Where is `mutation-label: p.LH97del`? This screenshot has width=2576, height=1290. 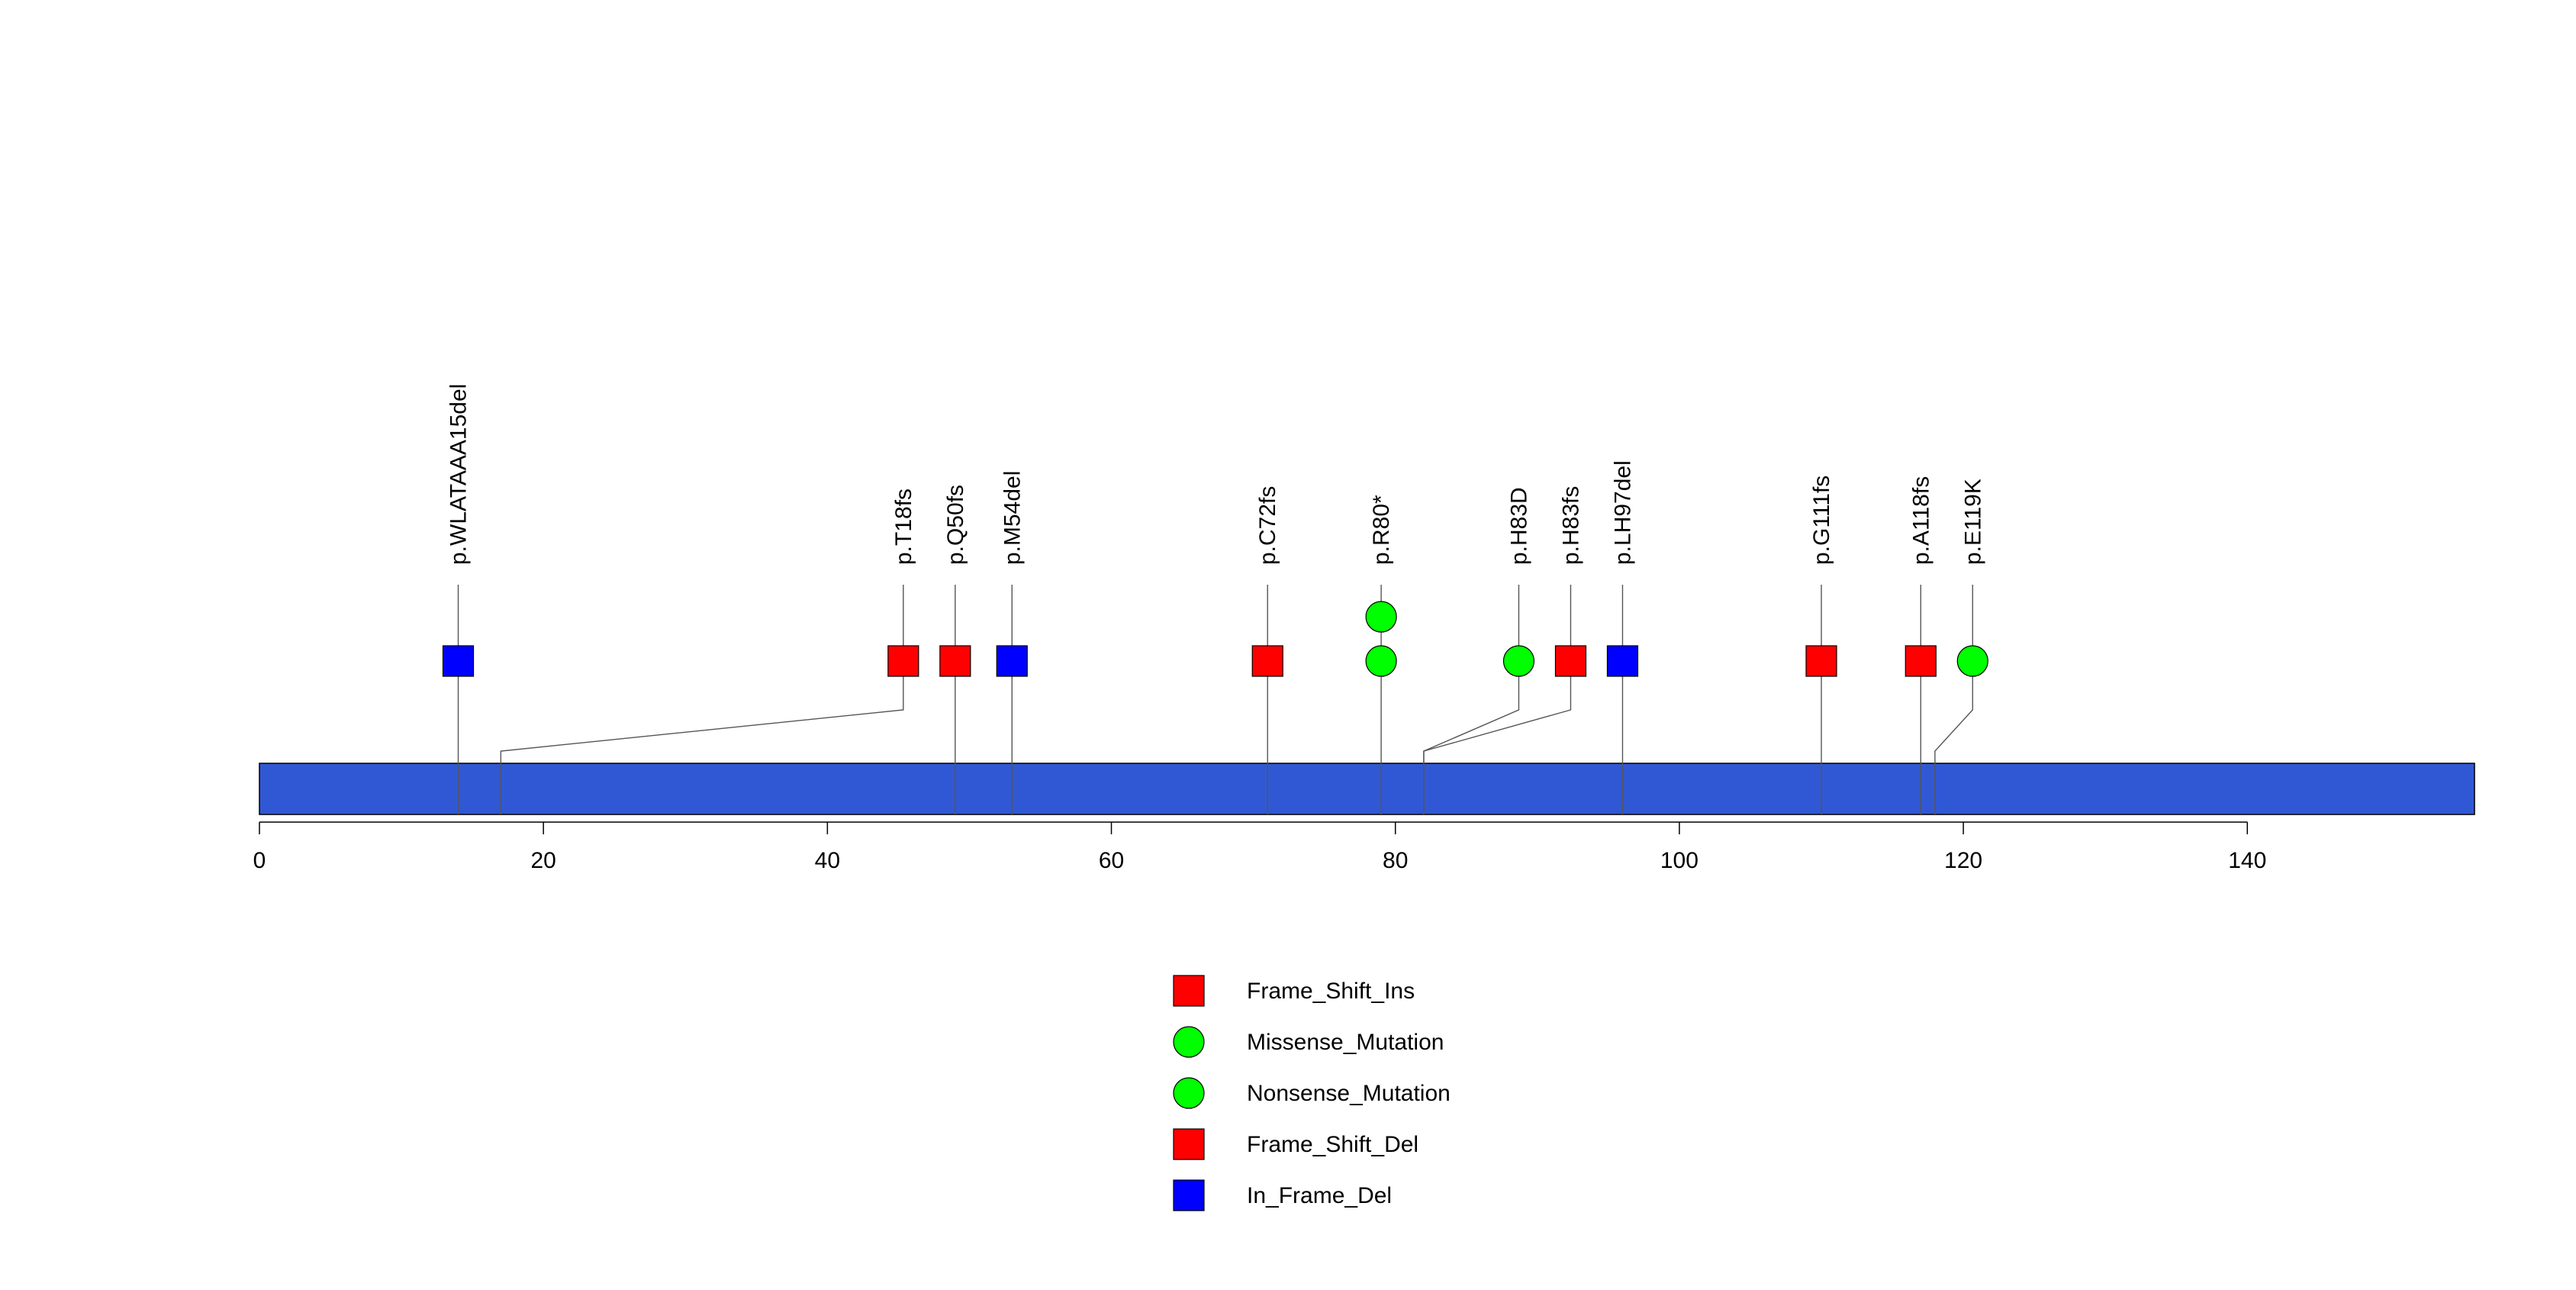
mutation-label: p.LH97del is located at coordinates (1622, 512).